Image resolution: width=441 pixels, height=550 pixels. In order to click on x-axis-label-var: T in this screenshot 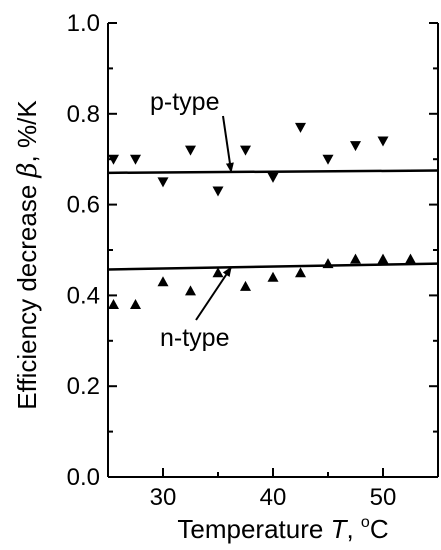, I will do `click(340, 529)`.